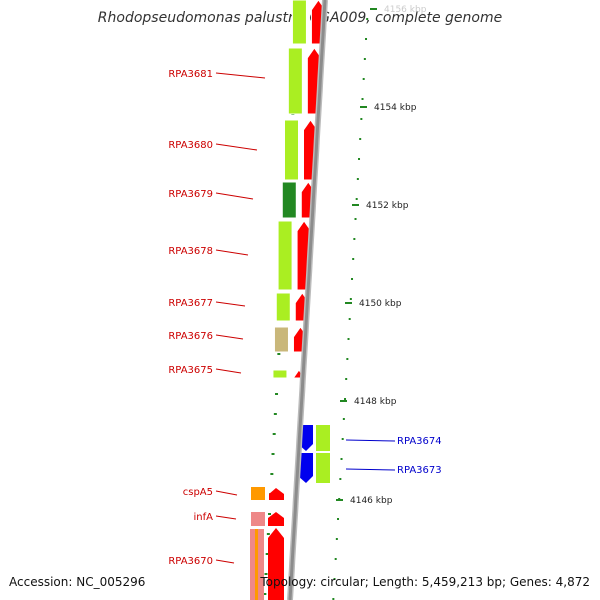 The width and height of the screenshot is (600, 600). Describe the element at coordinates (190, 194) in the screenshot. I see `forward-gene-label: RPA3679` at that location.